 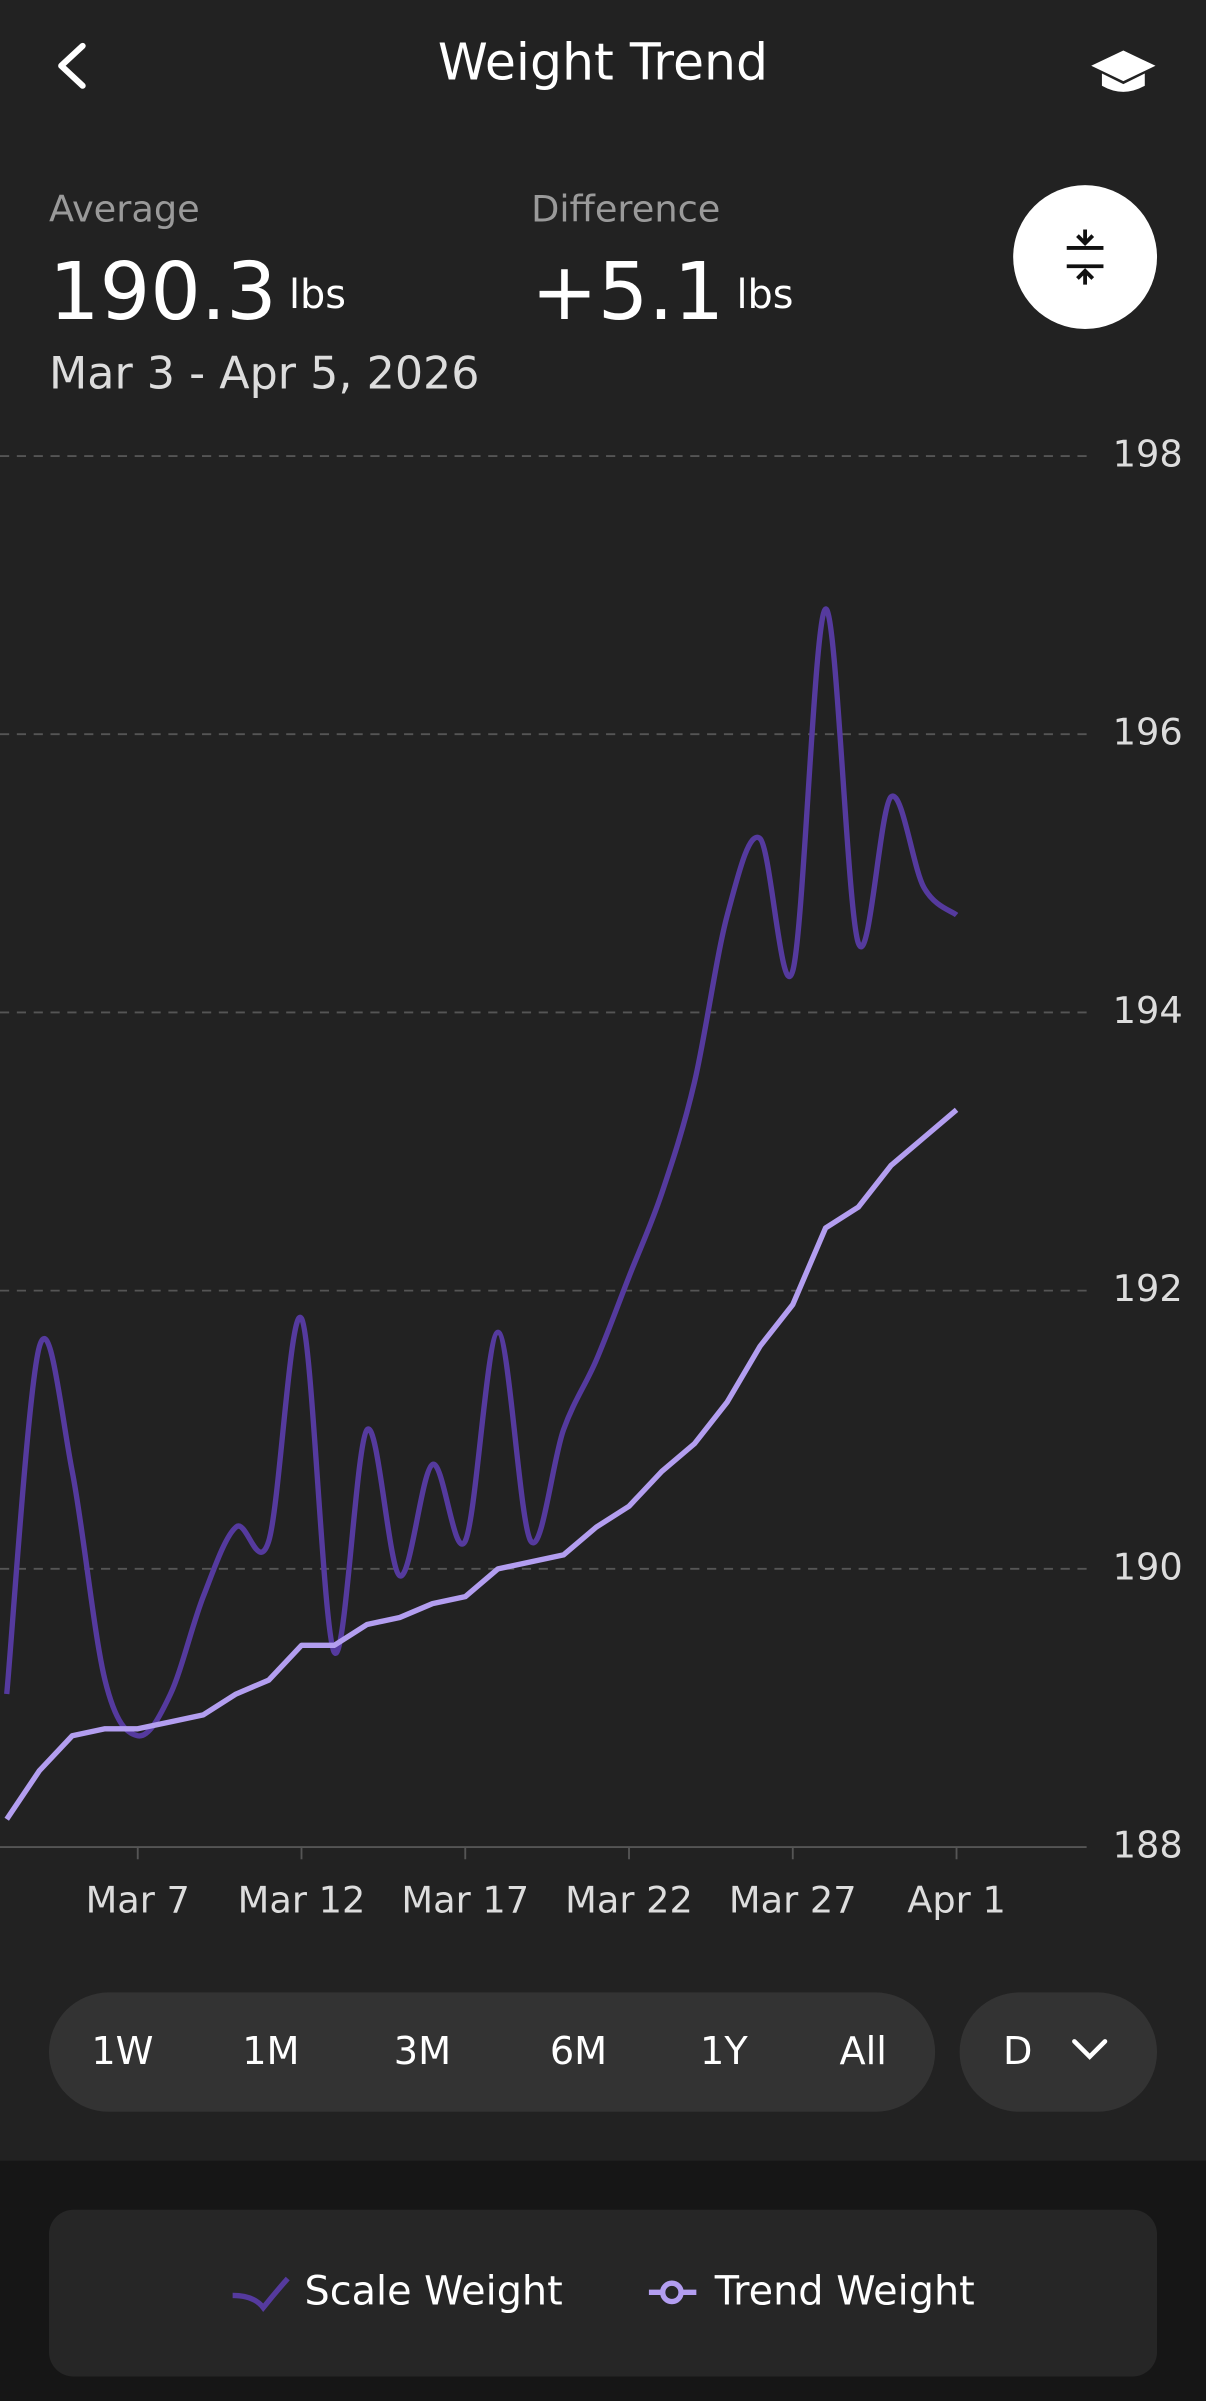 What do you see at coordinates (465, 1900) in the screenshot?
I see `x-tick-label: Mar 17` at bounding box center [465, 1900].